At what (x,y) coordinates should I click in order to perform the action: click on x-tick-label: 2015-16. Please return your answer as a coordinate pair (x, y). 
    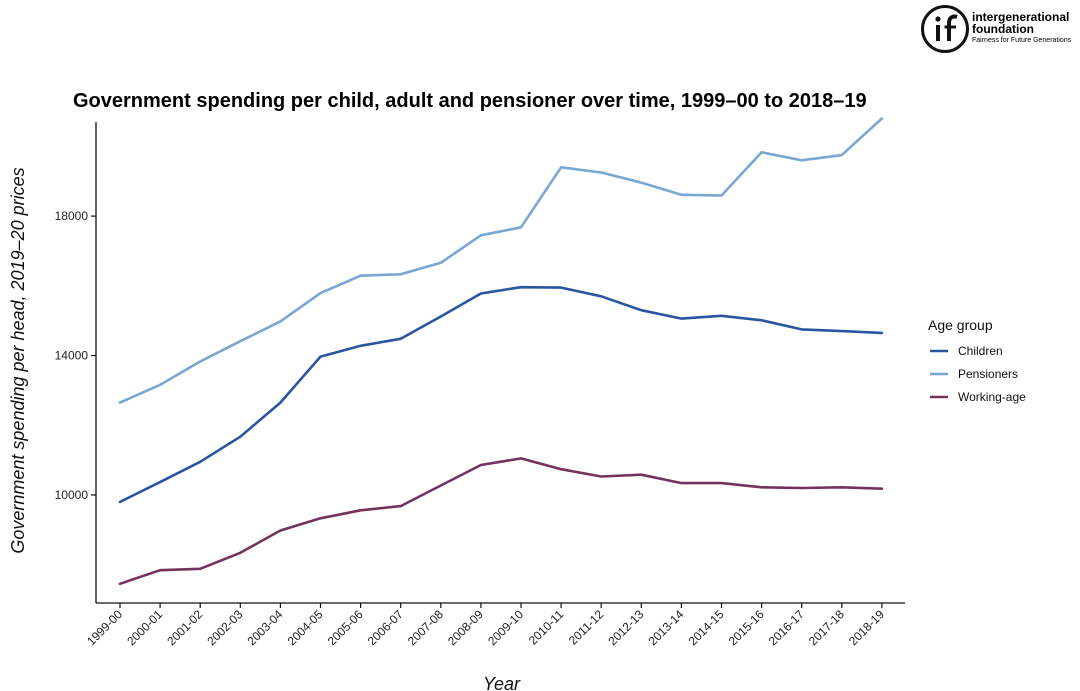
    Looking at the image, I should click on (746, 627).